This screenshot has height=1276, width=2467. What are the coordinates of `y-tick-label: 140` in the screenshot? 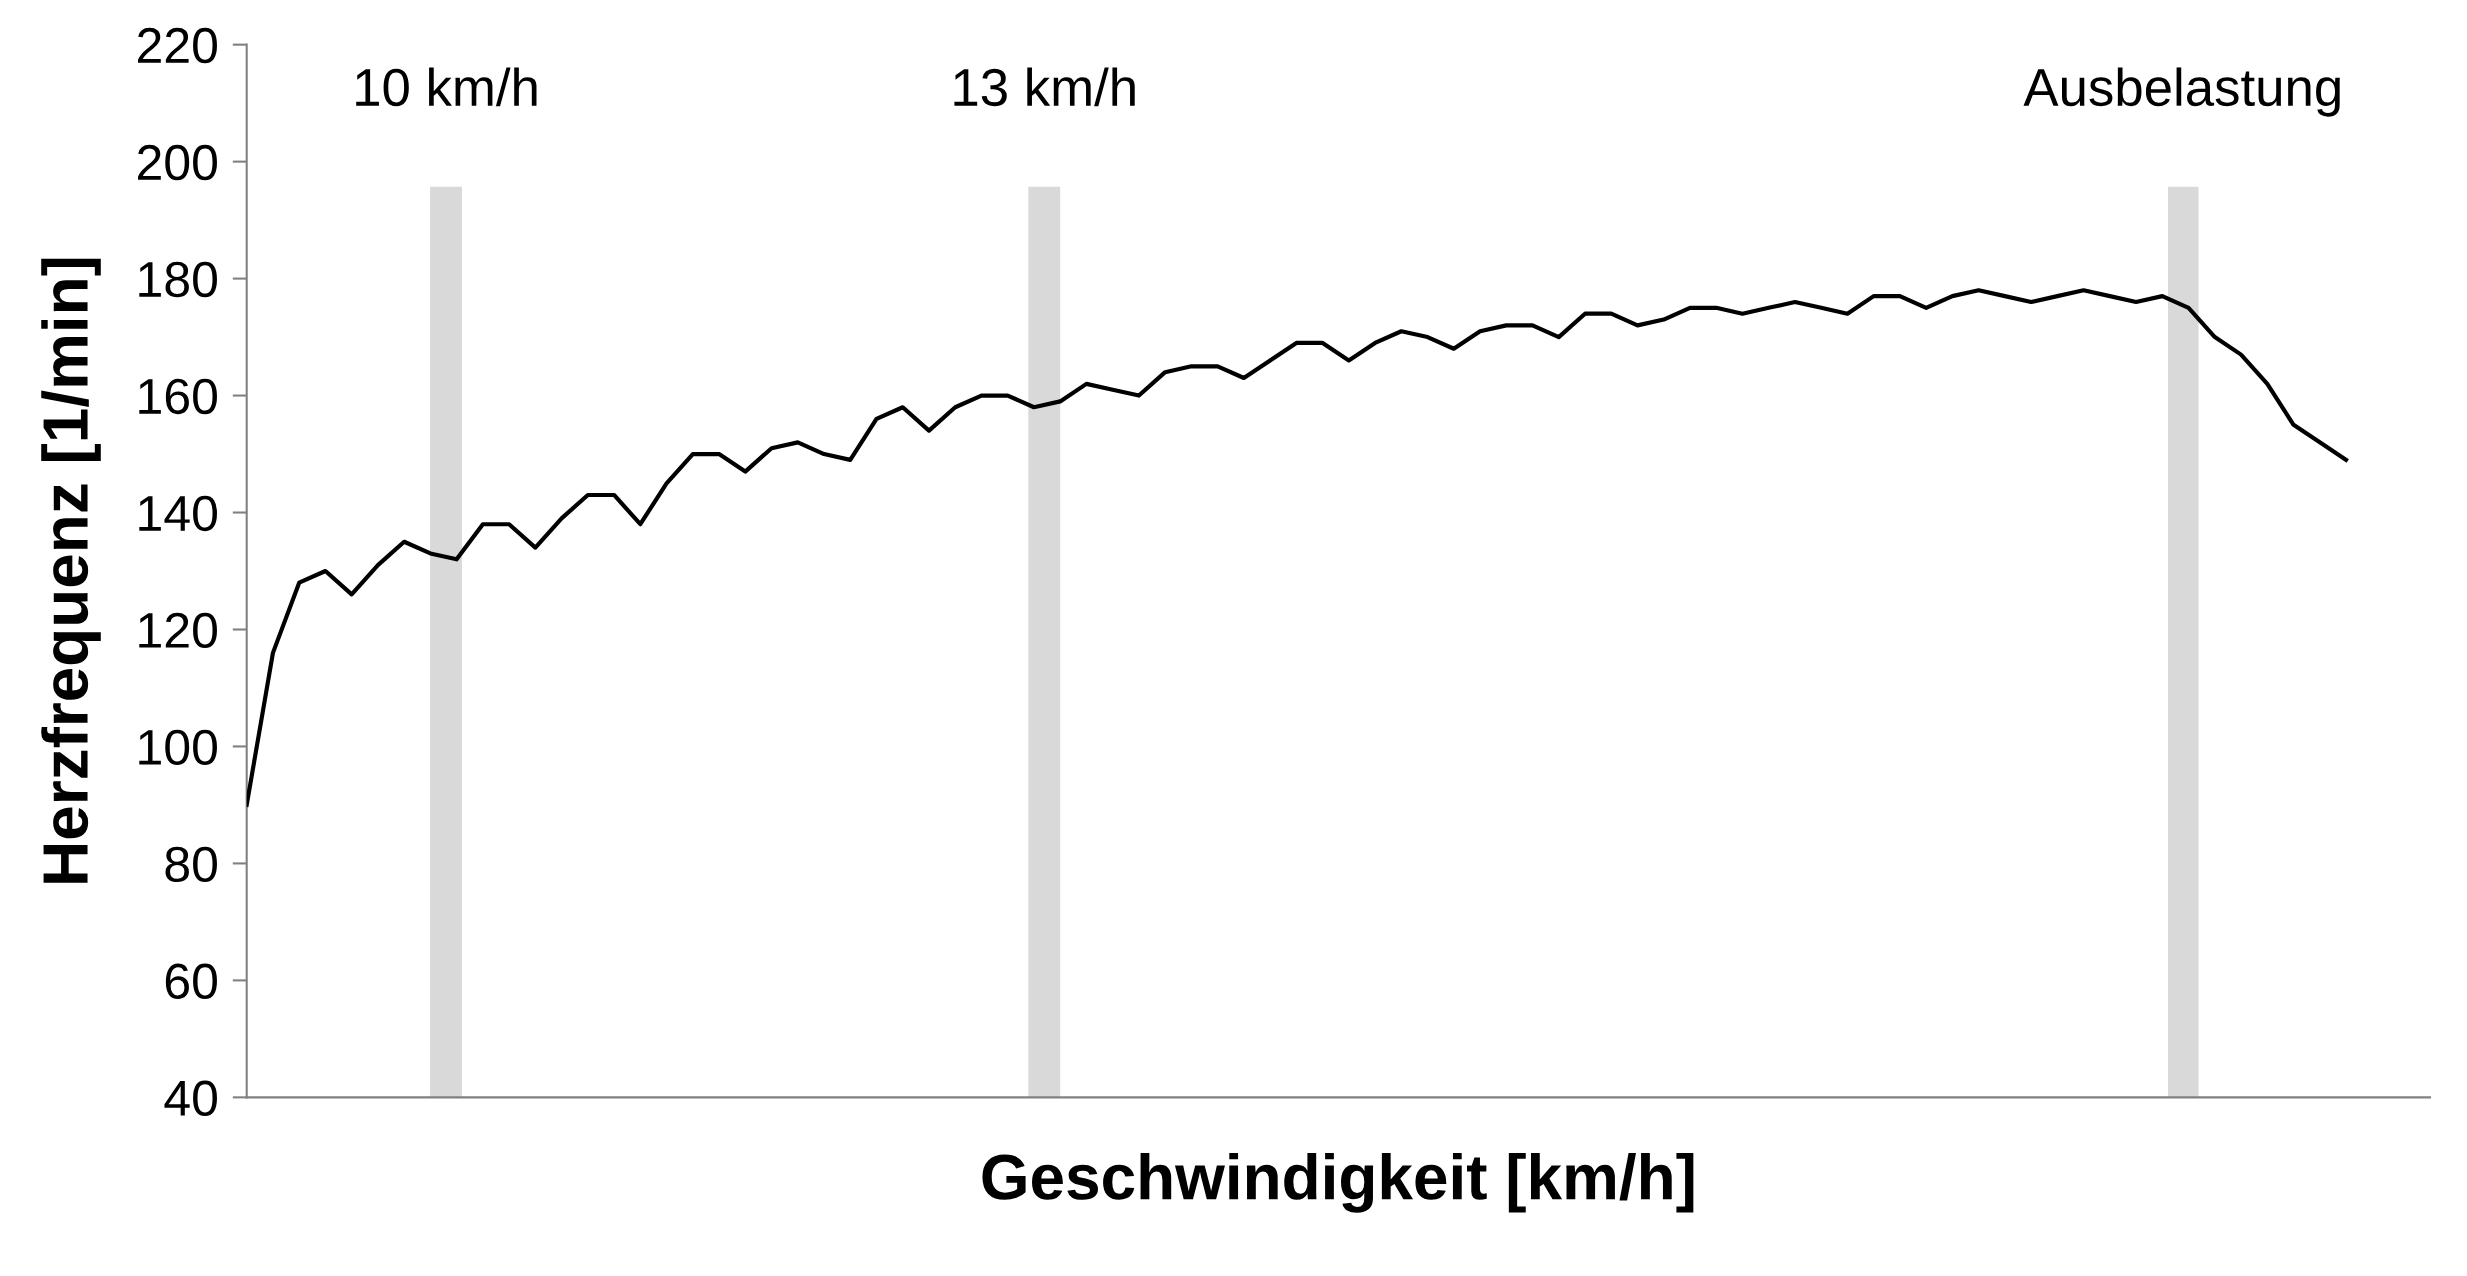 It's located at (178, 513).